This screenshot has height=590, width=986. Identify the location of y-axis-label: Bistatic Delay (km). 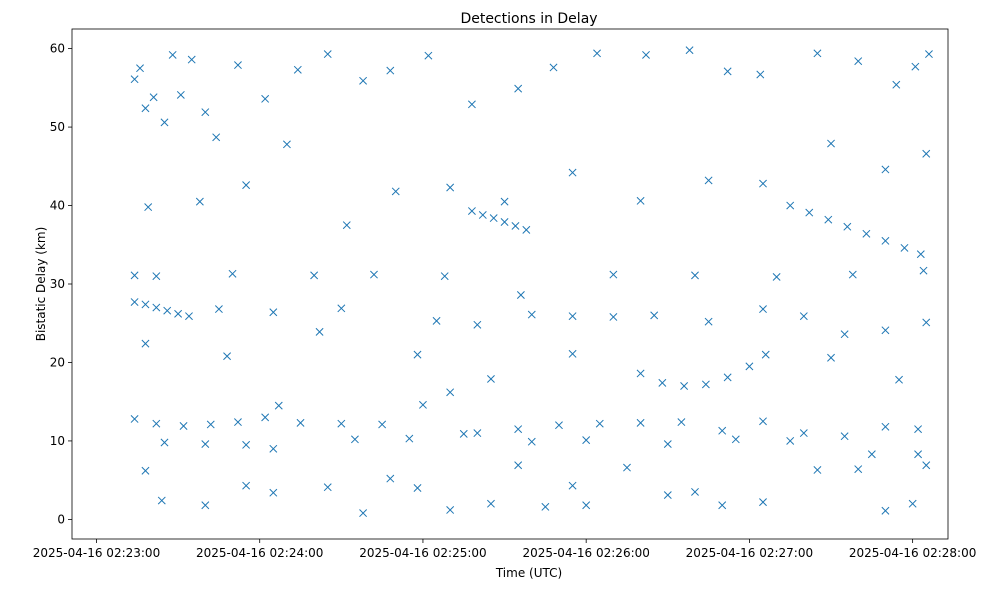
(41, 284).